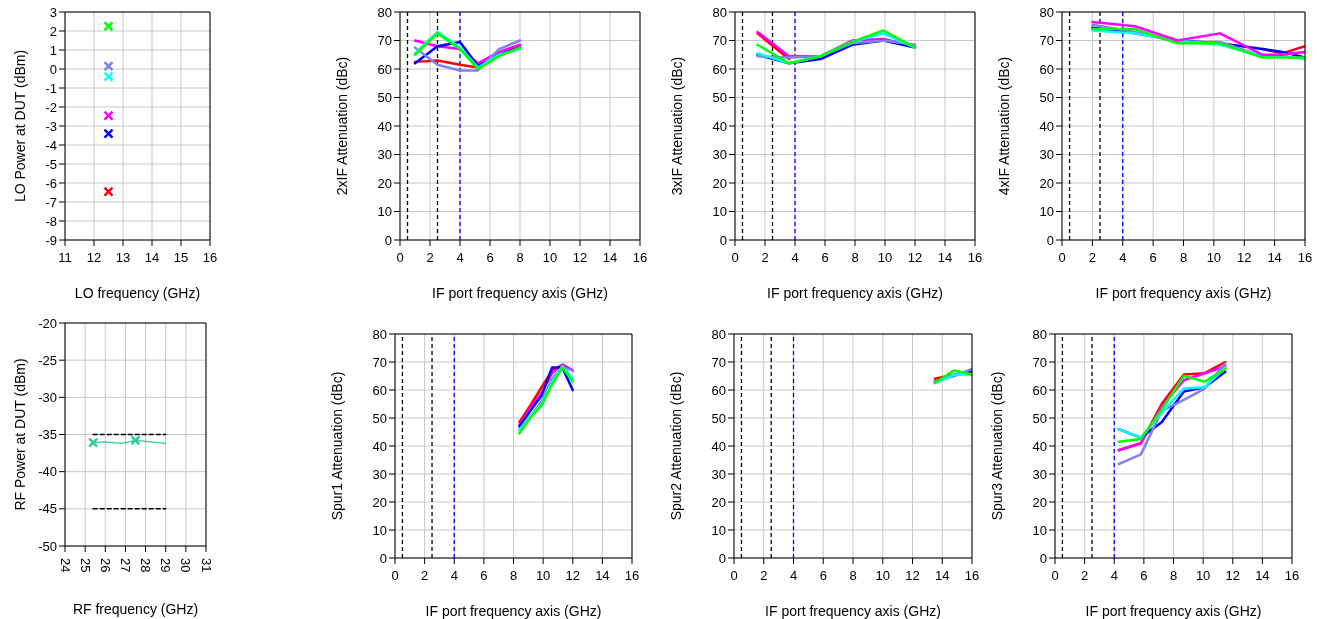 This screenshot has height=619, width=1317. I want to click on x-axis-title: LO frequency (GHz), so click(137, 293).